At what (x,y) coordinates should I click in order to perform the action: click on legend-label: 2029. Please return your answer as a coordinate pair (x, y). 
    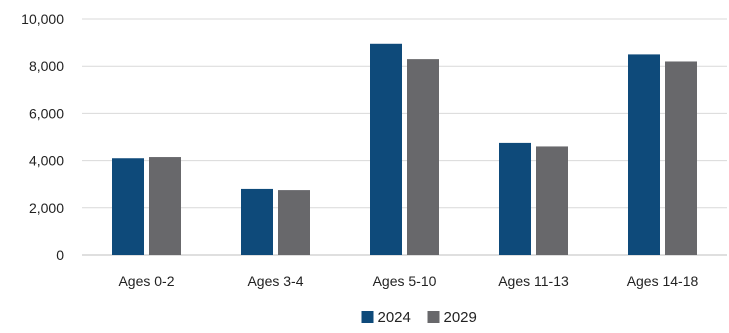
    Looking at the image, I should click on (460, 317).